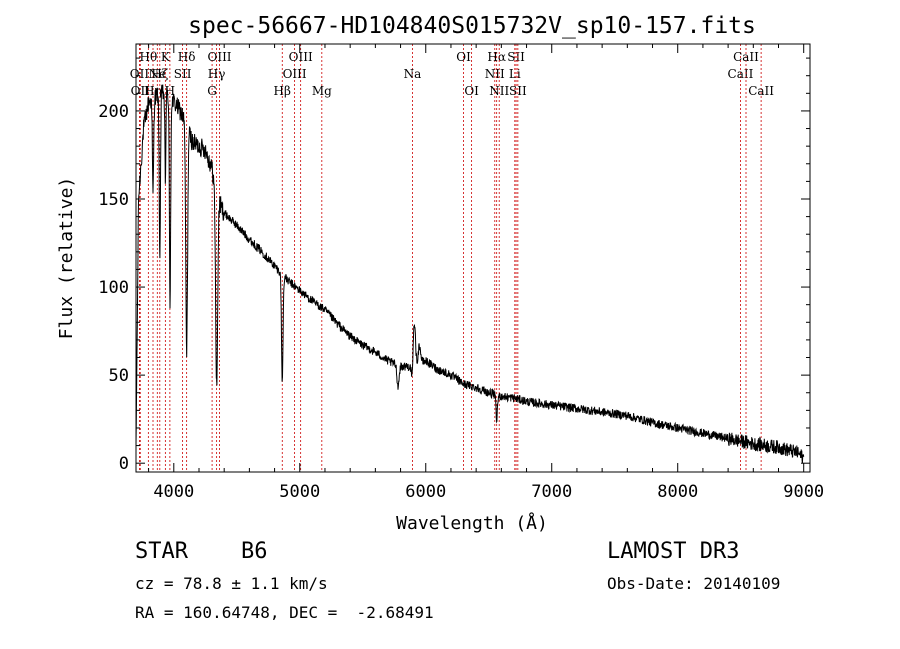  I want to click on marker-label-20: NII, so click(495, 74).